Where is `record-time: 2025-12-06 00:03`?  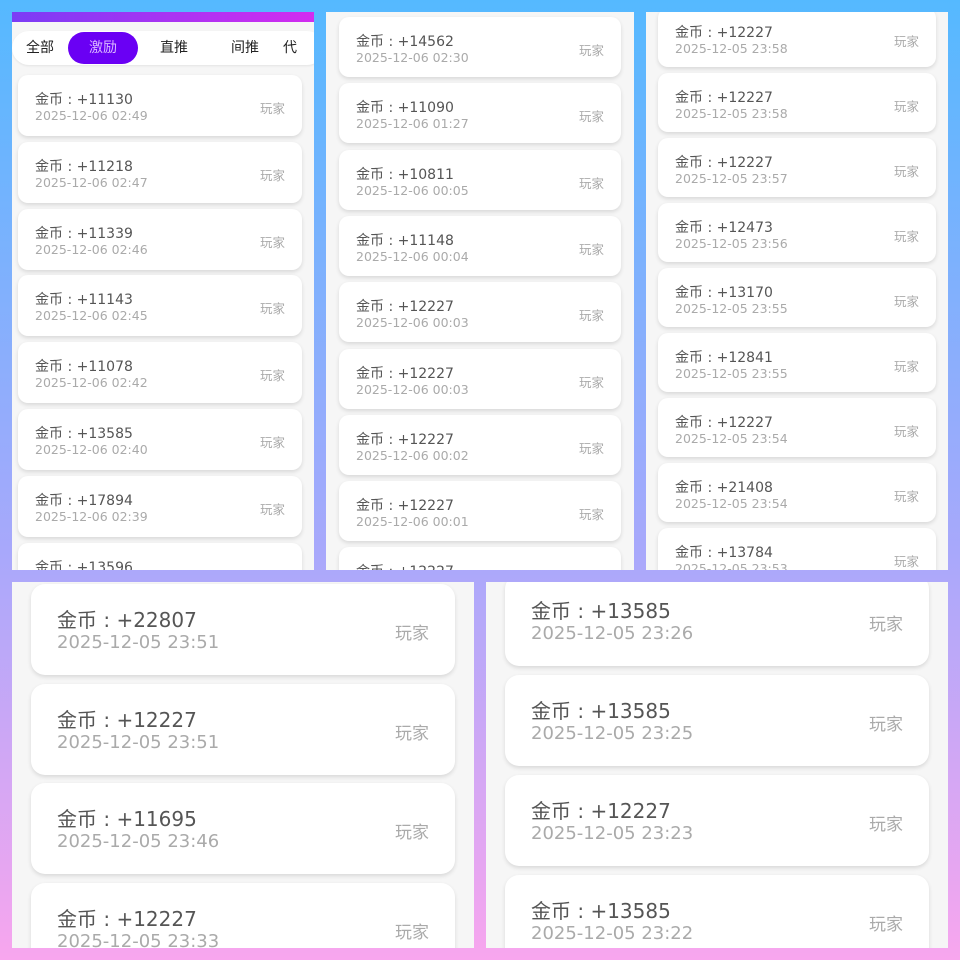
record-time: 2025-12-06 00:03 is located at coordinates (412, 323).